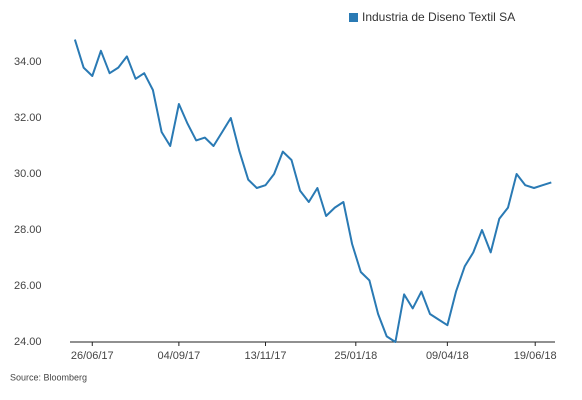  What do you see at coordinates (535, 356) in the screenshot?
I see `x-tick-label: 19/06/18` at bounding box center [535, 356].